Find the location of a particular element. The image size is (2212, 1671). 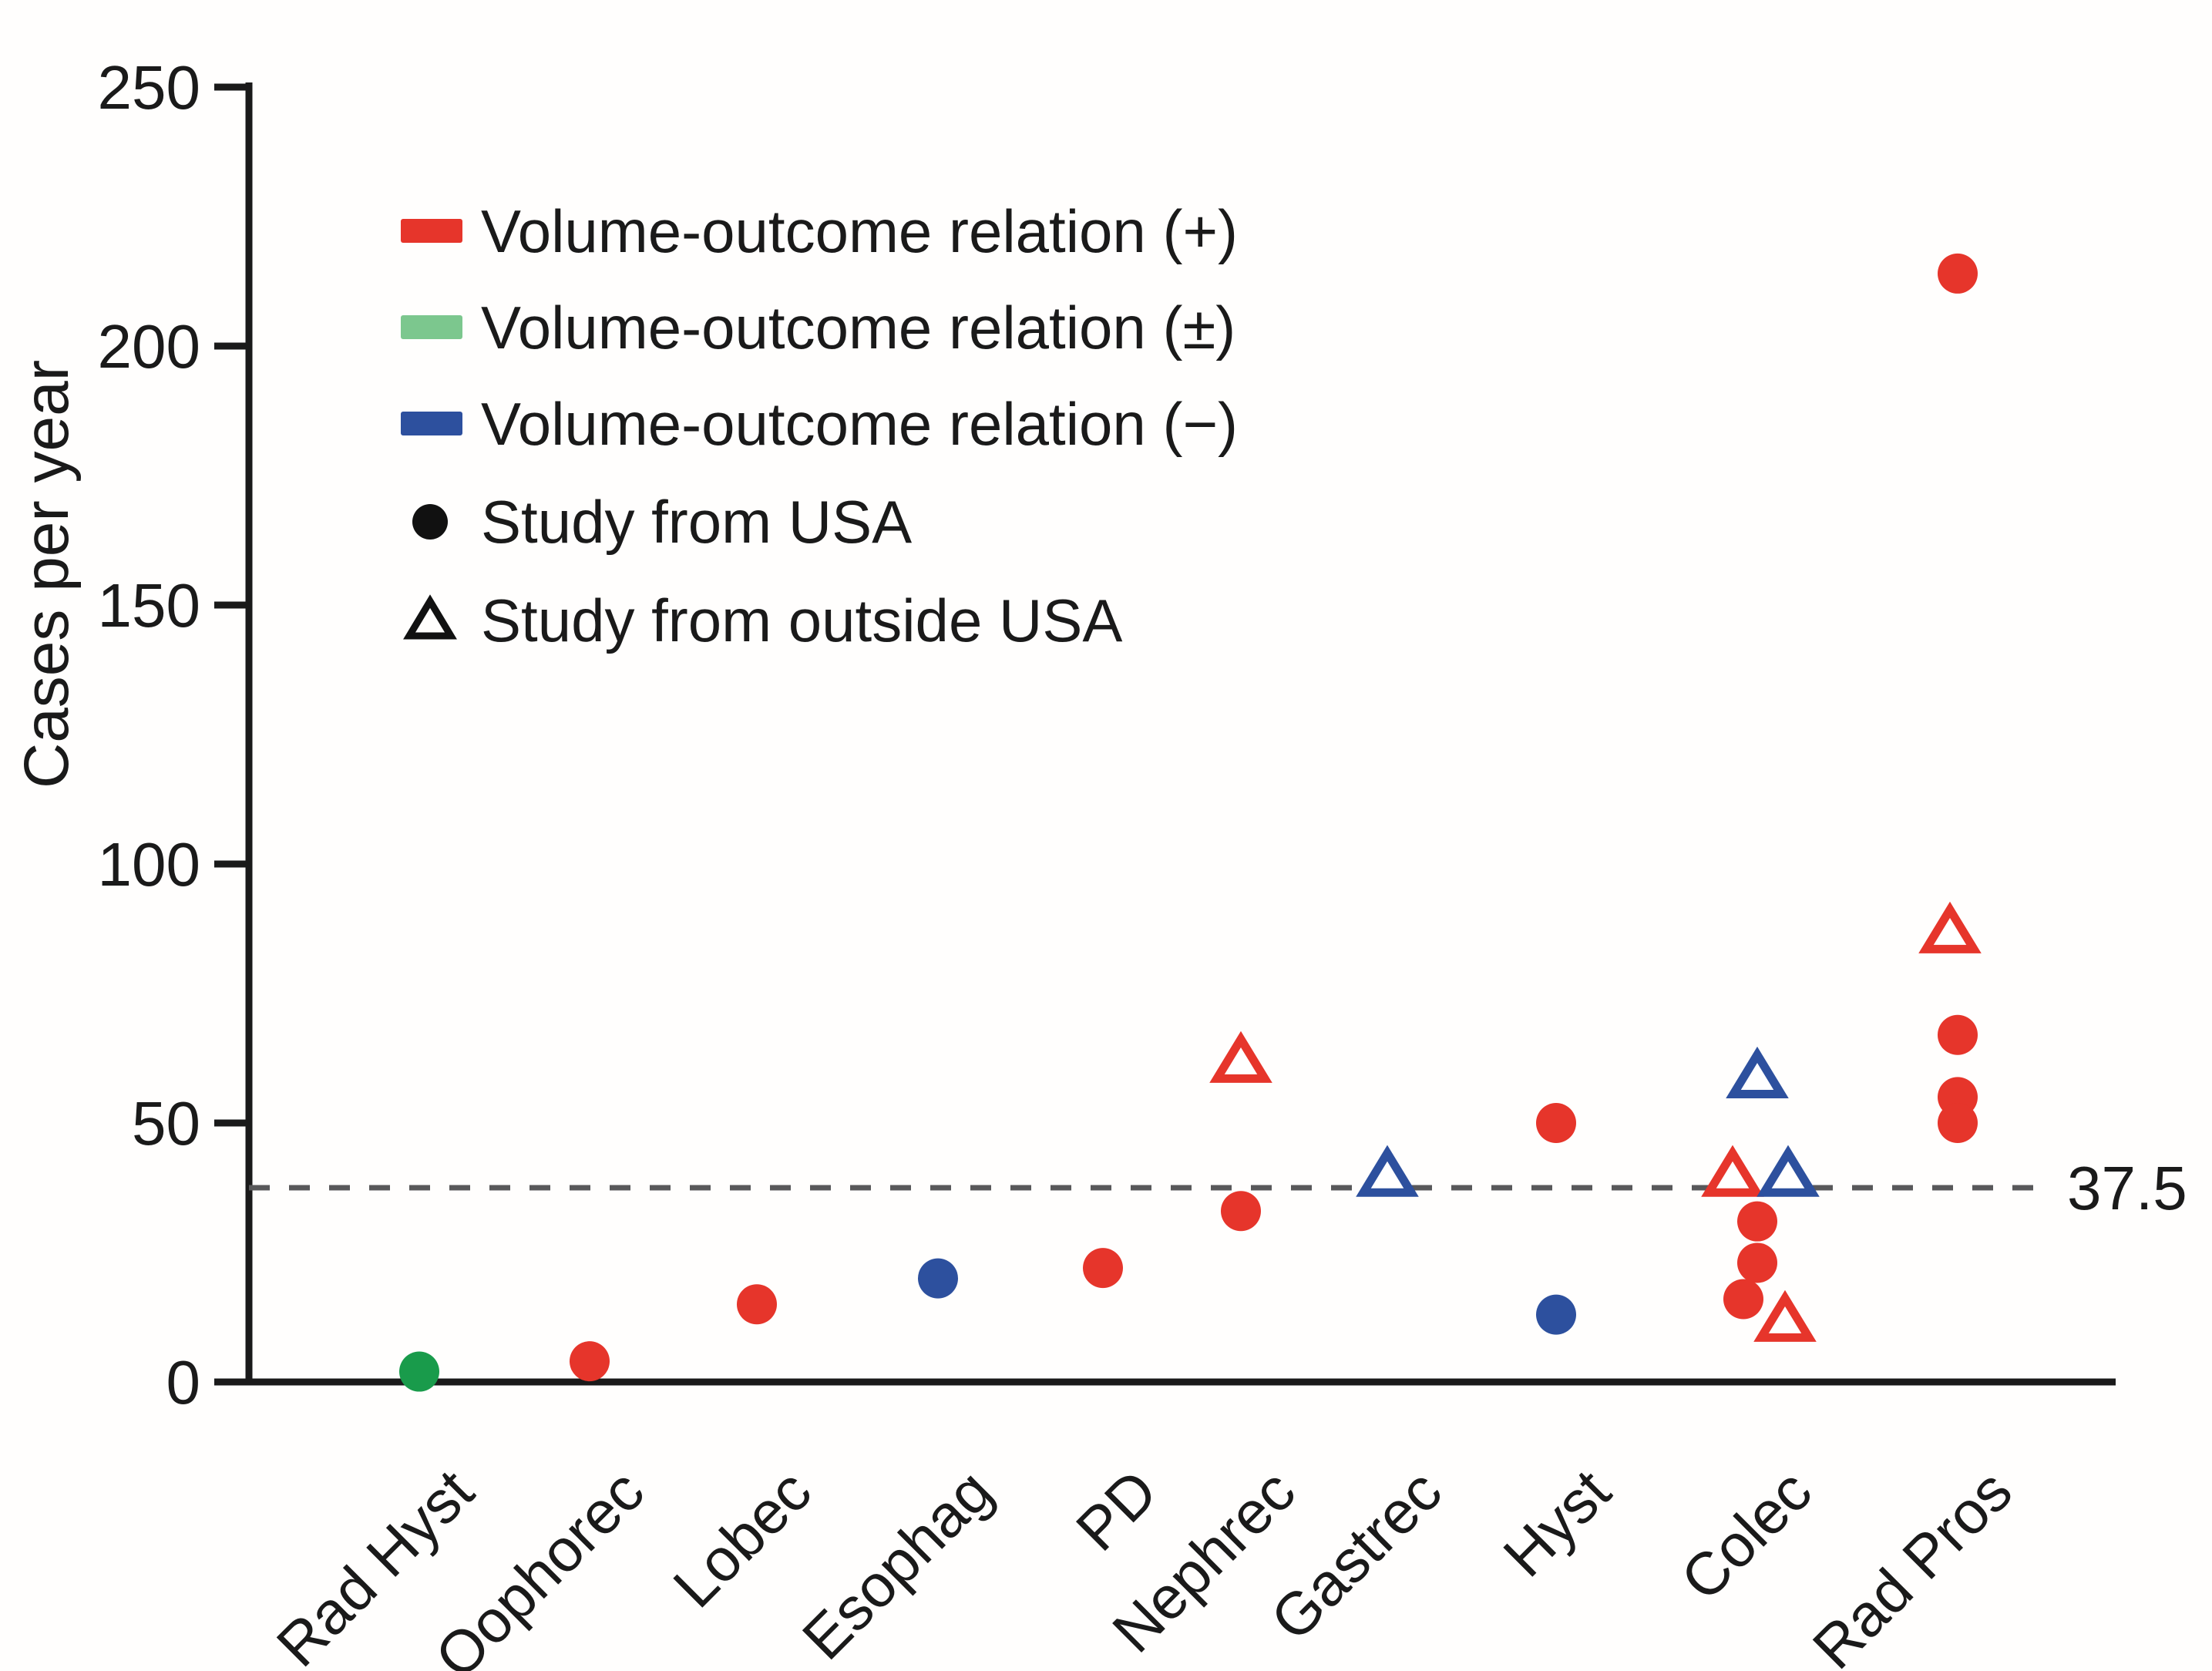

legend-label: Study from USA is located at coordinates (696, 522).